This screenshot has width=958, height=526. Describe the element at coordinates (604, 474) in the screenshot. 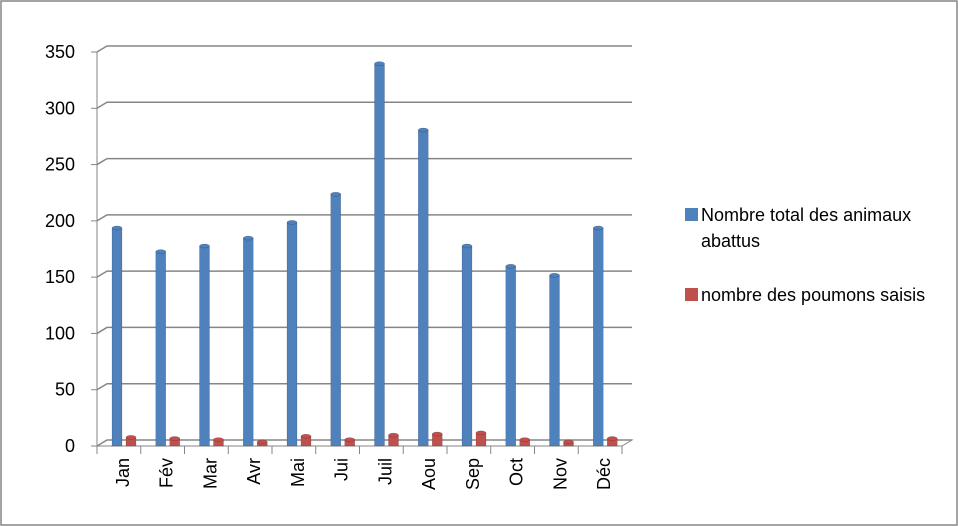

I see `x-tick-label: Déc` at that location.